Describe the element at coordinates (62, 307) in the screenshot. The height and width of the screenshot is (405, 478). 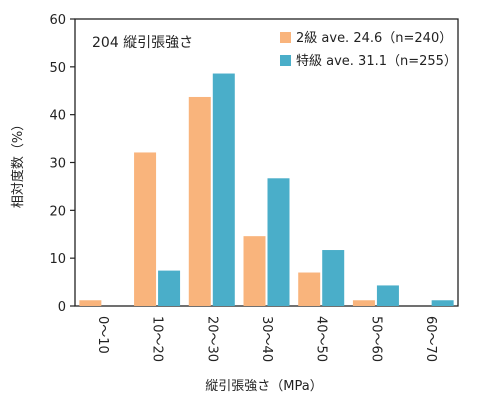
I see `y-tick-label: 0` at that location.